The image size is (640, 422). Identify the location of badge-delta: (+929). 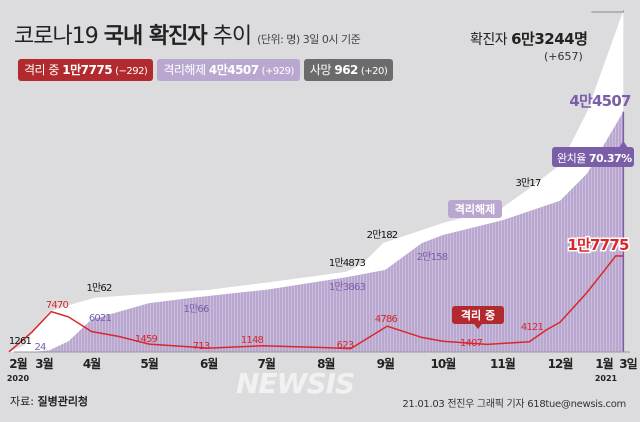
(278, 71).